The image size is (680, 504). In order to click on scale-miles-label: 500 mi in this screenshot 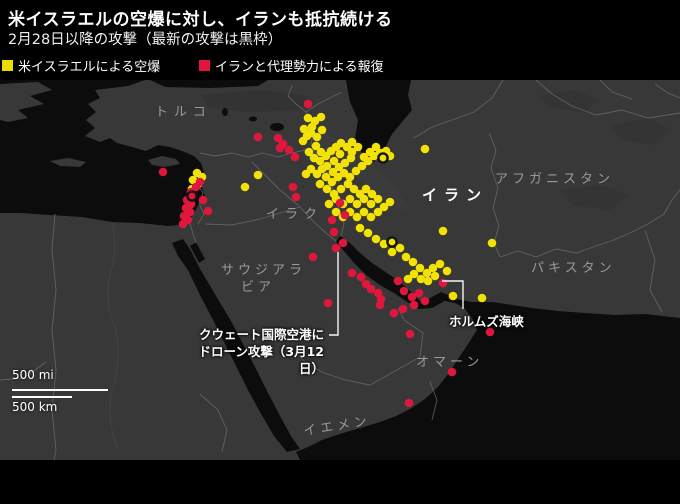, I will do `click(33, 375)`.